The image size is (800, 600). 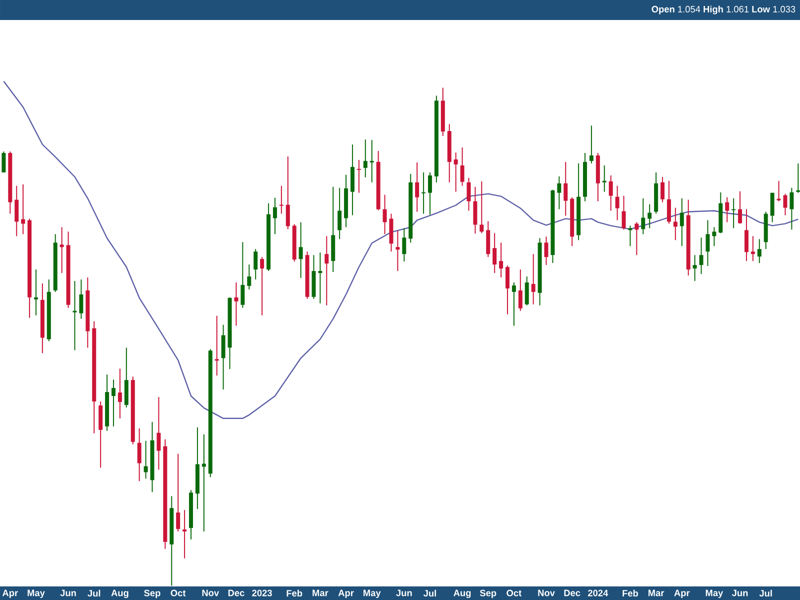 What do you see at coordinates (294, 593) in the screenshot?
I see `x-tick-label: Feb` at bounding box center [294, 593].